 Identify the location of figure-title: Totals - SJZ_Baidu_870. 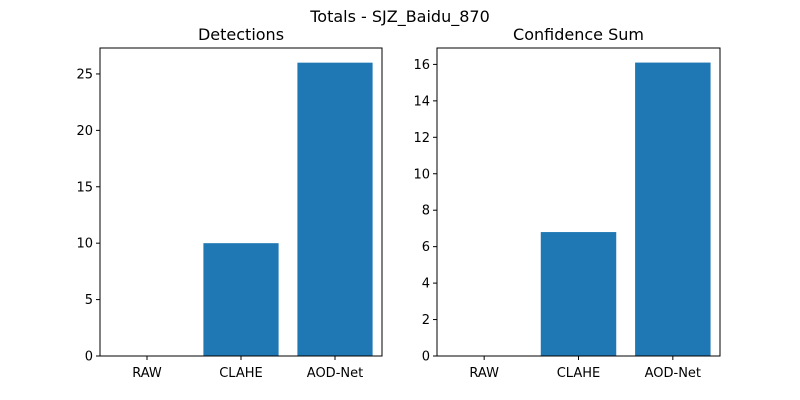
(399, 17).